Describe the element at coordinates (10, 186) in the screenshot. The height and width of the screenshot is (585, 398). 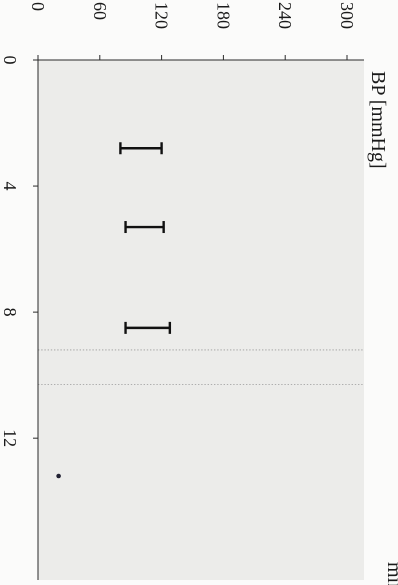
I see `time-tick-label: 4` at that location.